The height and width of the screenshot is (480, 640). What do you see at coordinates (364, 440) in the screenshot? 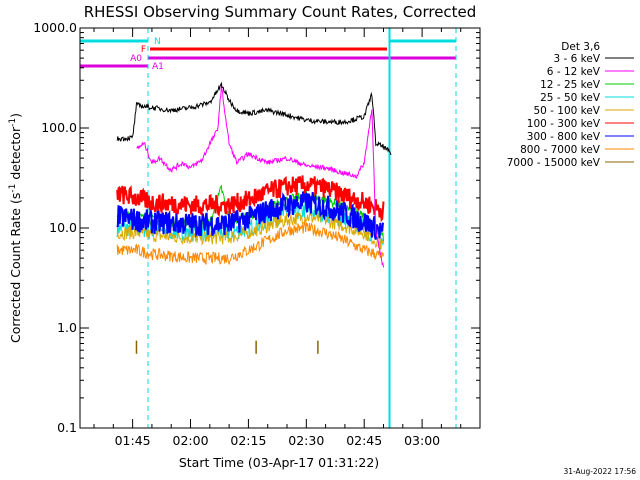
I see `x-tick-label: 02:45` at bounding box center [364, 440].